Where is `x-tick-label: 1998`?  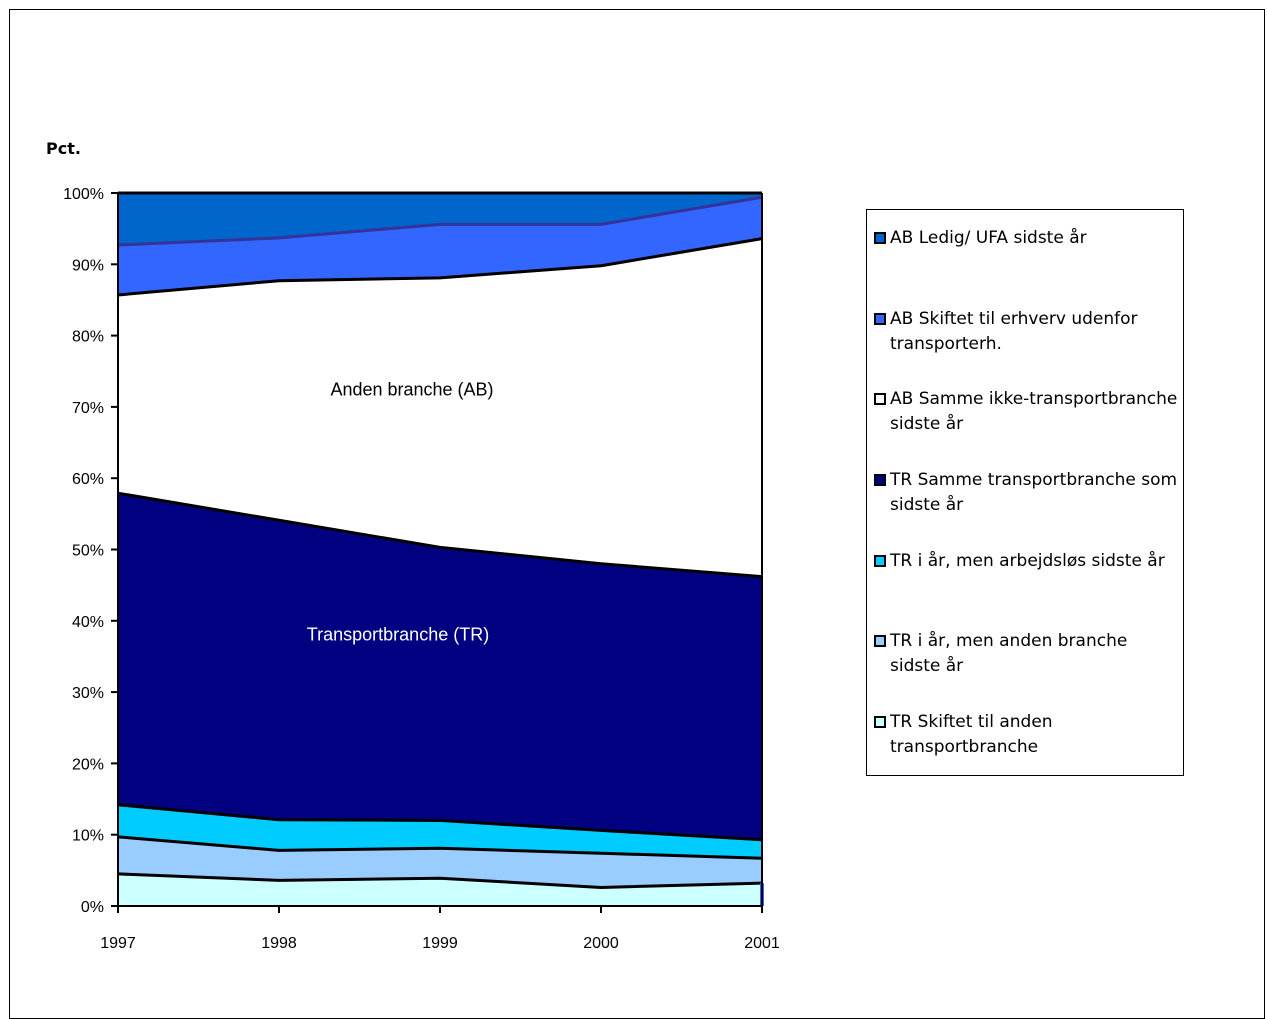 x-tick-label: 1998 is located at coordinates (279, 943).